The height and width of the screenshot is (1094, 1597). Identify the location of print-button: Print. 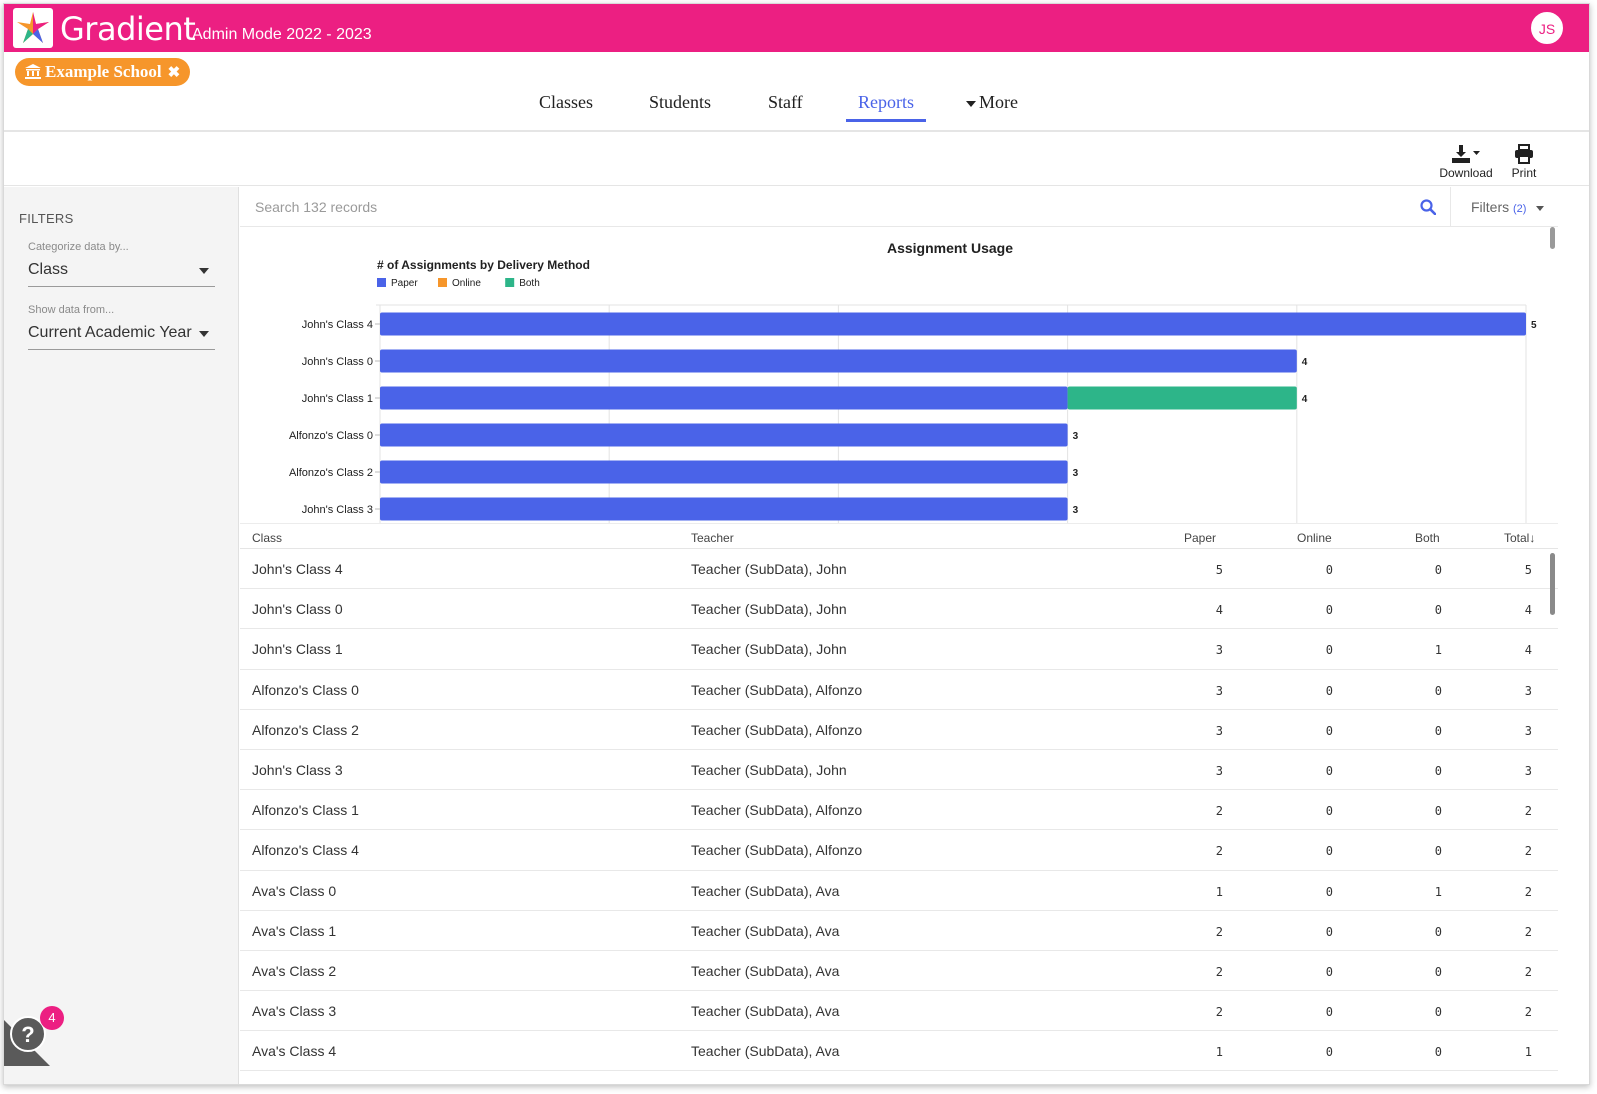
(1524, 162).